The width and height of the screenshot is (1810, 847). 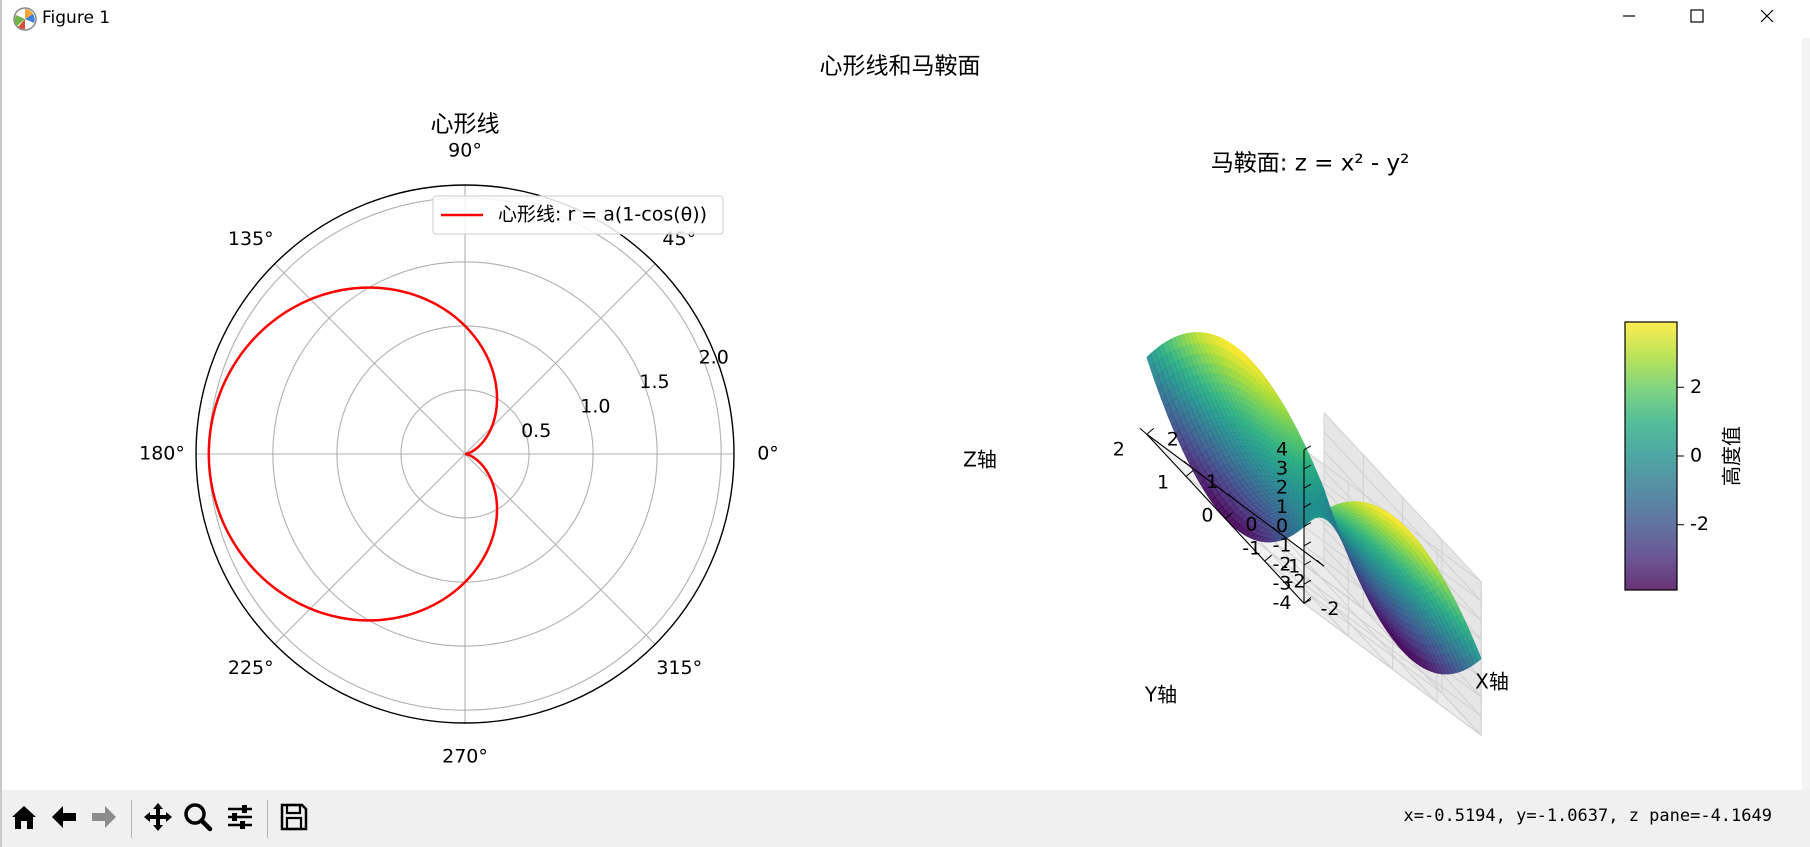 What do you see at coordinates (1684, 456) in the screenshot?
I see `colorbar: 2 0 -2 高度值` at bounding box center [1684, 456].